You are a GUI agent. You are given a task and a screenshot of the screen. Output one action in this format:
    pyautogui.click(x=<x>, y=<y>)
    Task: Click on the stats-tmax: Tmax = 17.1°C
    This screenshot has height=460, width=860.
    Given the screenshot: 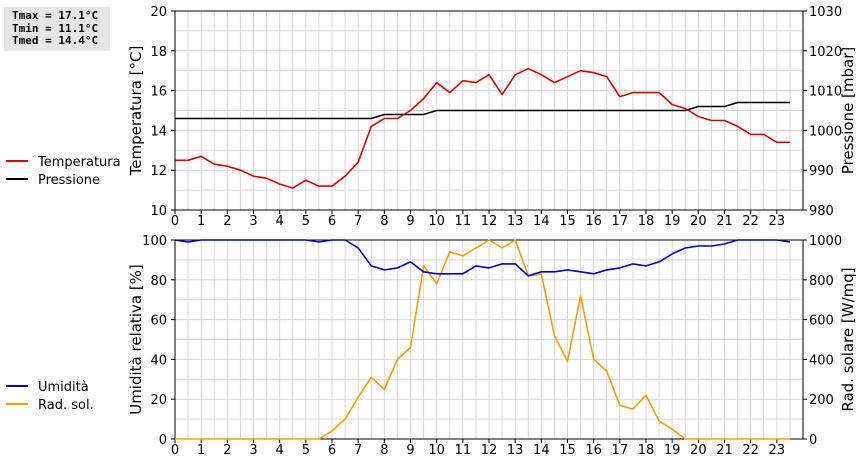 What is the action you would take?
    pyautogui.click(x=55, y=15)
    